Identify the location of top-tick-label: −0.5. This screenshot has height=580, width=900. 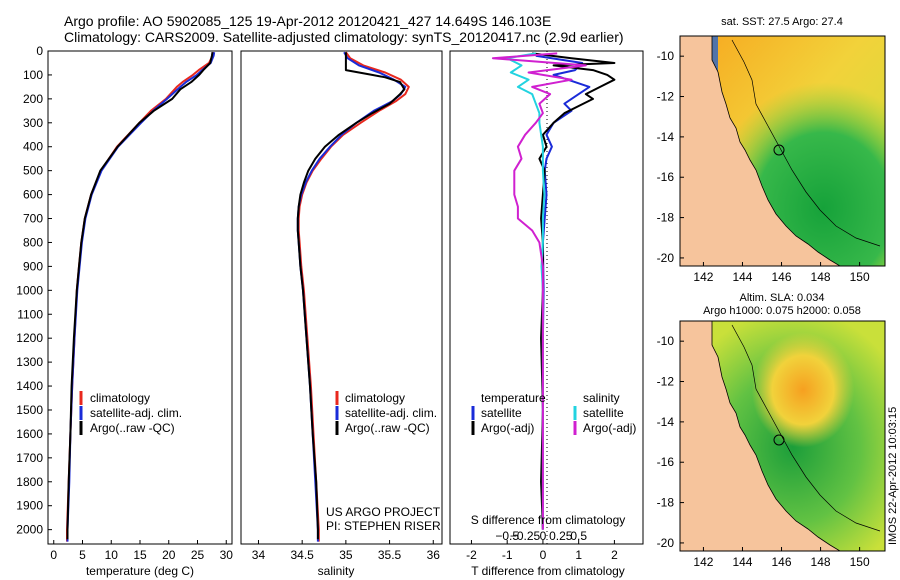
(507, 536).